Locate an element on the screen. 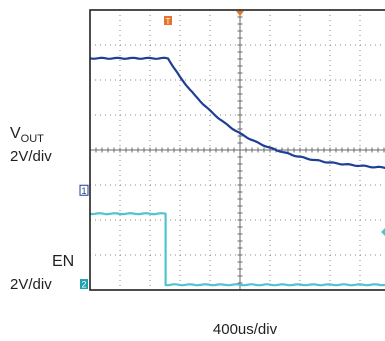 Image resolution: width=385 pixels, height=341 pixels. channel-1-label: 1 is located at coordinates (83, 191).